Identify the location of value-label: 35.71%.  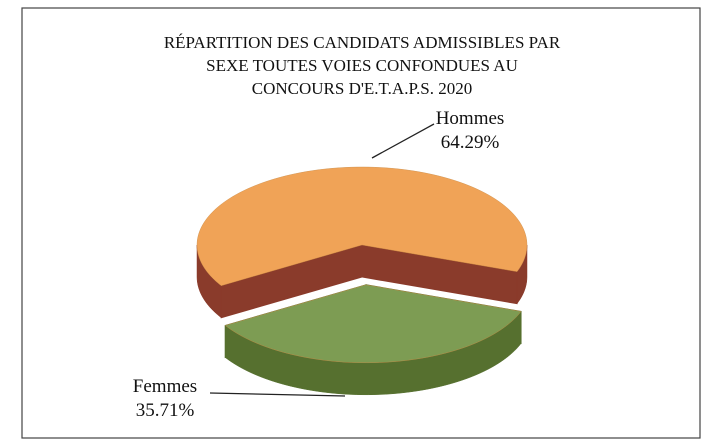
(165, 410).